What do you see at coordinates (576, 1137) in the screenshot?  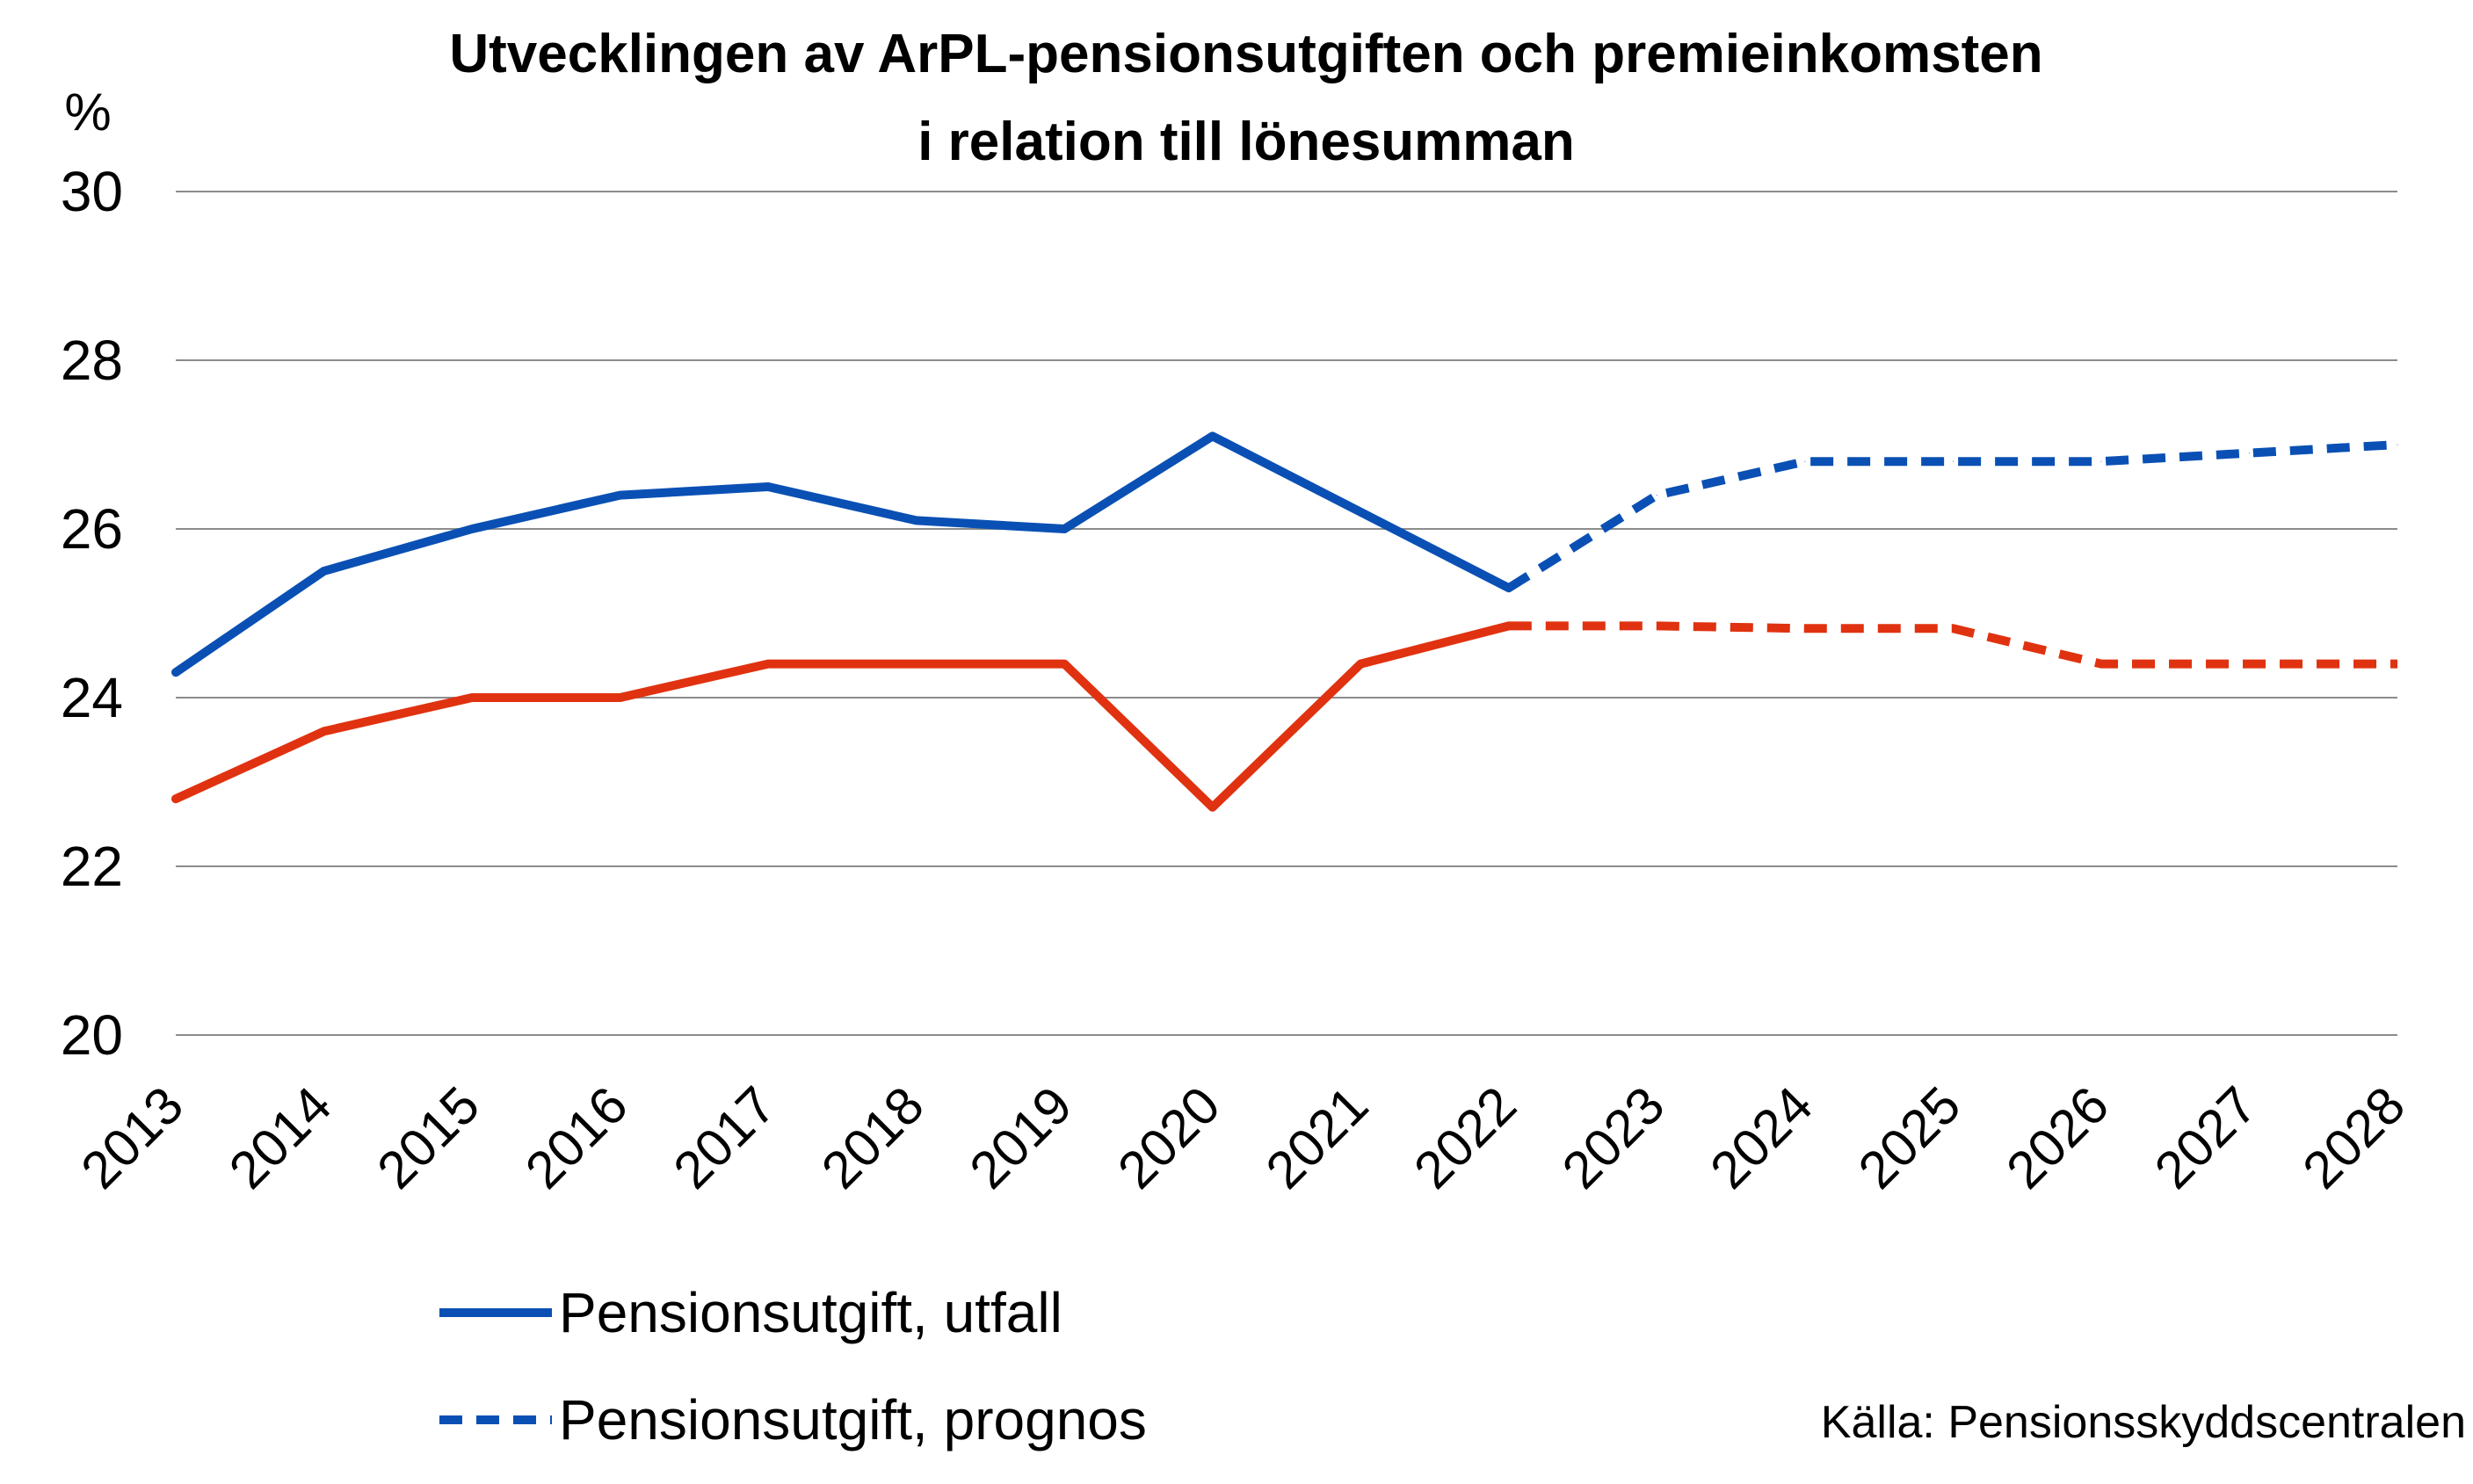 I see `x-tick-label: 2016` at bounding box center [576, 1137].